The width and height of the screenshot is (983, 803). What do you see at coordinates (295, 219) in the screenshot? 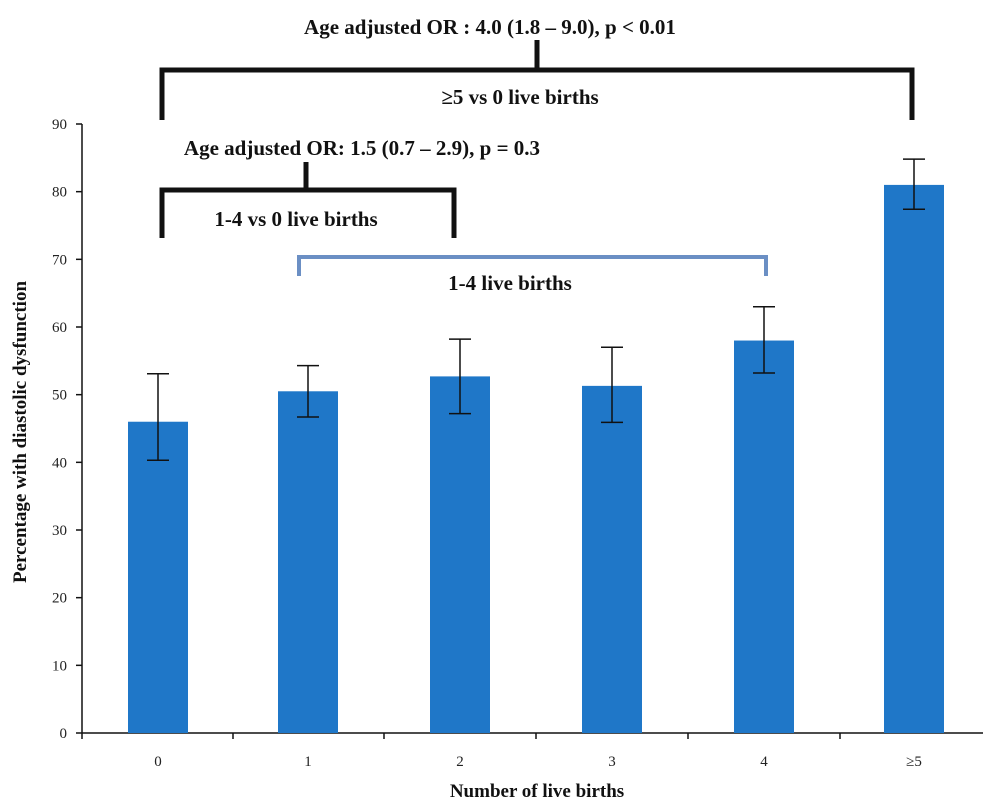
I see `annotation-mid-bracket-label: 1-4 vs 0 live births` at bounding box center [295, 219].